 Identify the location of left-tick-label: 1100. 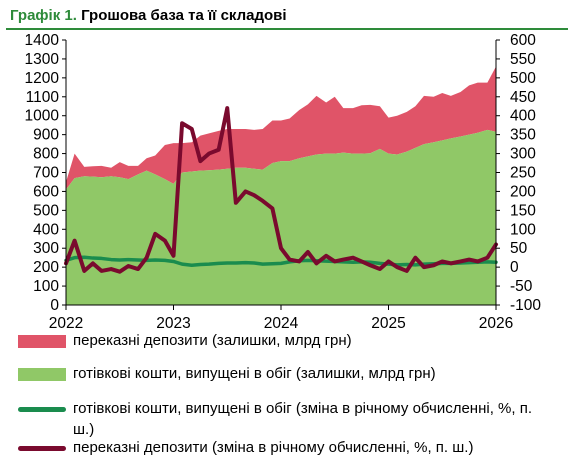
(43, 97).